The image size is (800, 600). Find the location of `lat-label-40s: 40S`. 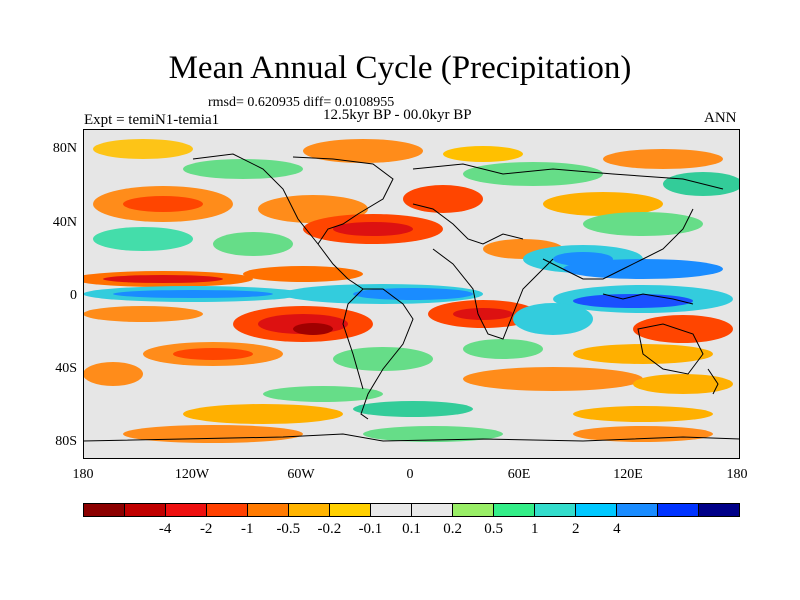

lat-label-40s: 40S is located at coordinates (66, 368).